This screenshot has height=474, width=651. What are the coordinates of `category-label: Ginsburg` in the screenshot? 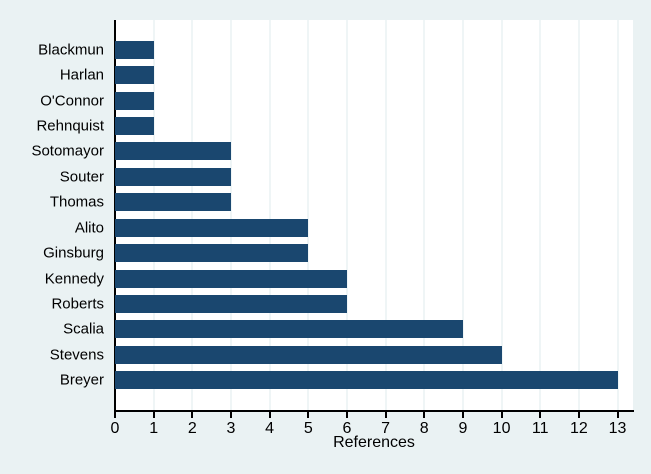 It's located at (73, 253).